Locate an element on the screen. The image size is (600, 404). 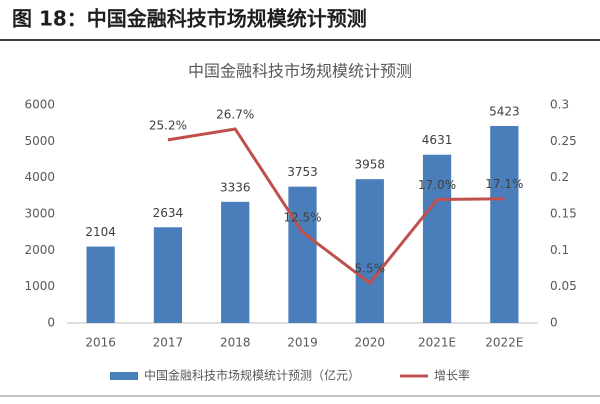
legend-swatch is located at coordinates (124, 376).